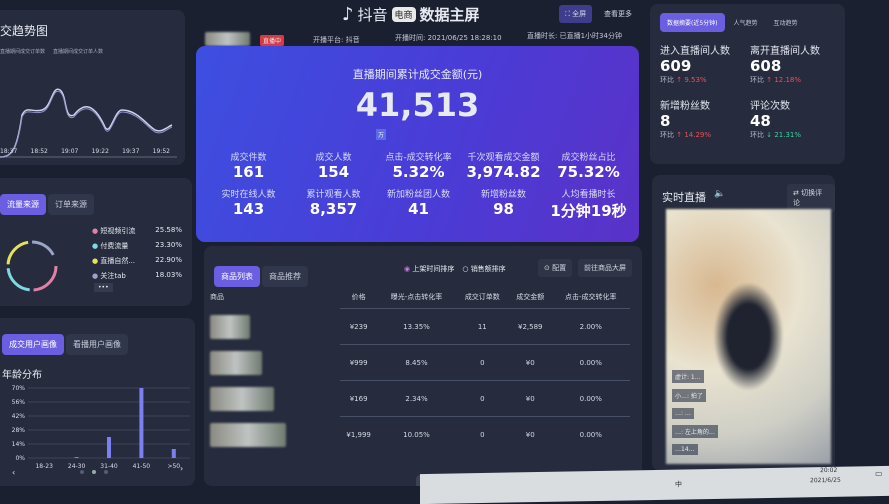 This screenshot has height=504, width=889. What do you see at coordinates (420, 434) in the screenshot?
I see `table-row: ¥1,999 10.05% 0 ¥0 0.00%` at bounding box center [420, 434].